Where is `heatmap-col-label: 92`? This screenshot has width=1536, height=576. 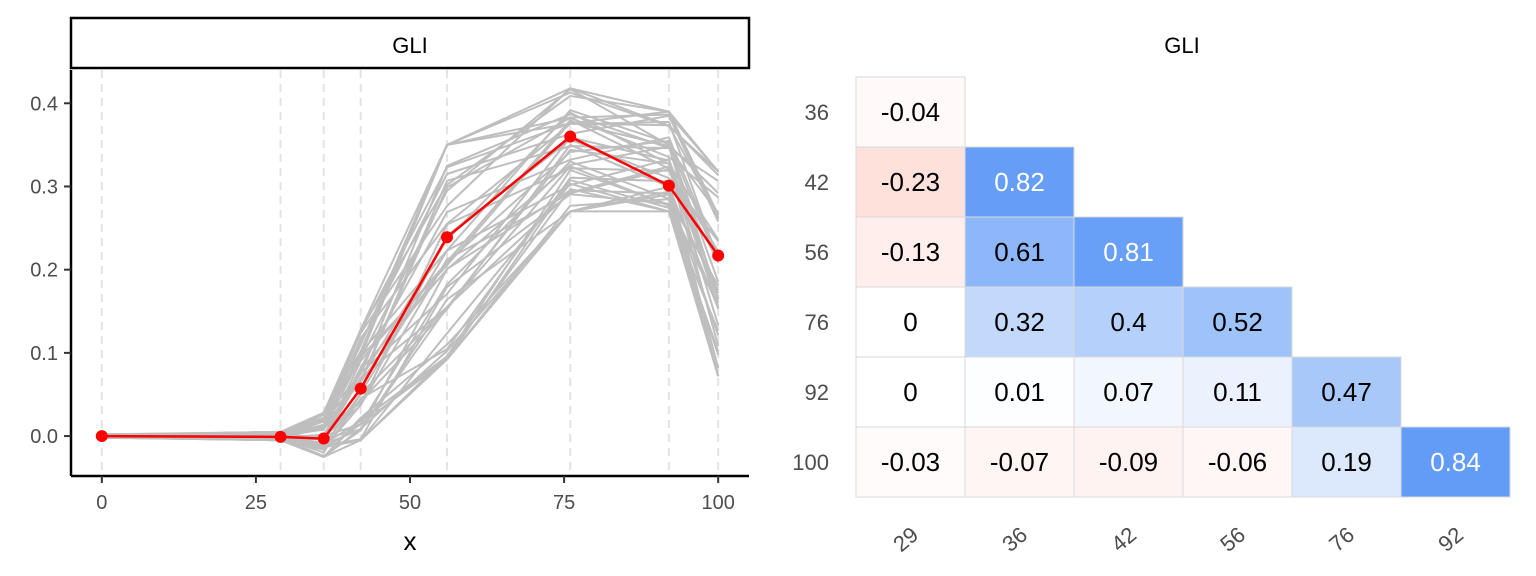 heatmap-col-label: 92 is located at coordinates (1450, 539).